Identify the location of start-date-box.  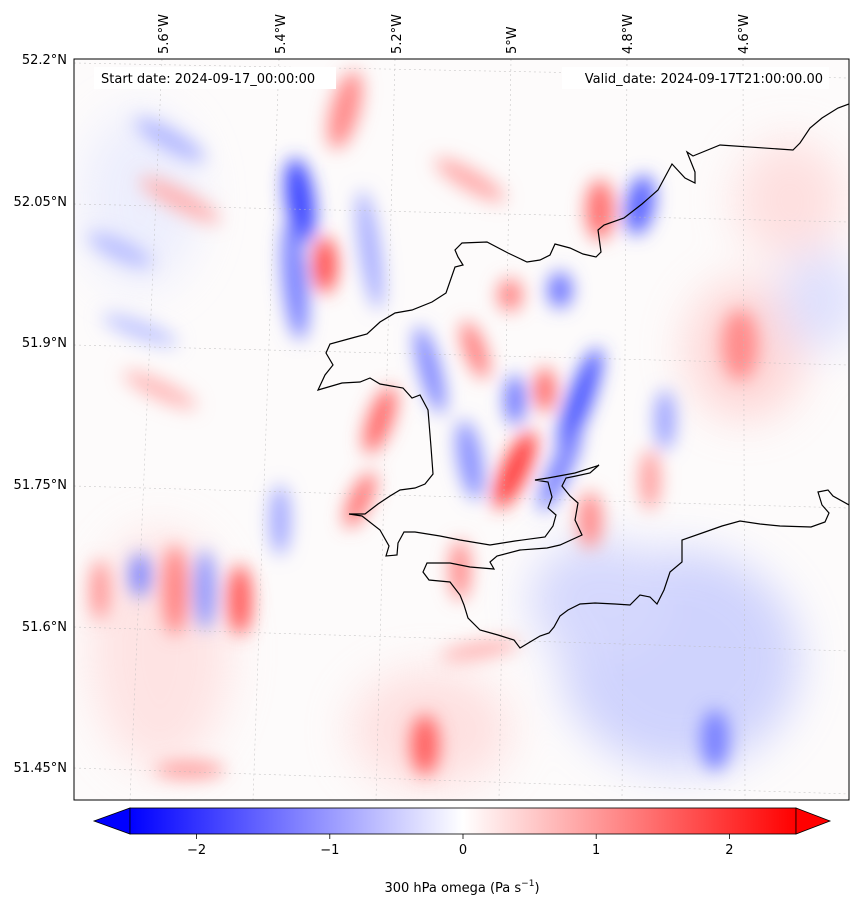
(215, 78).